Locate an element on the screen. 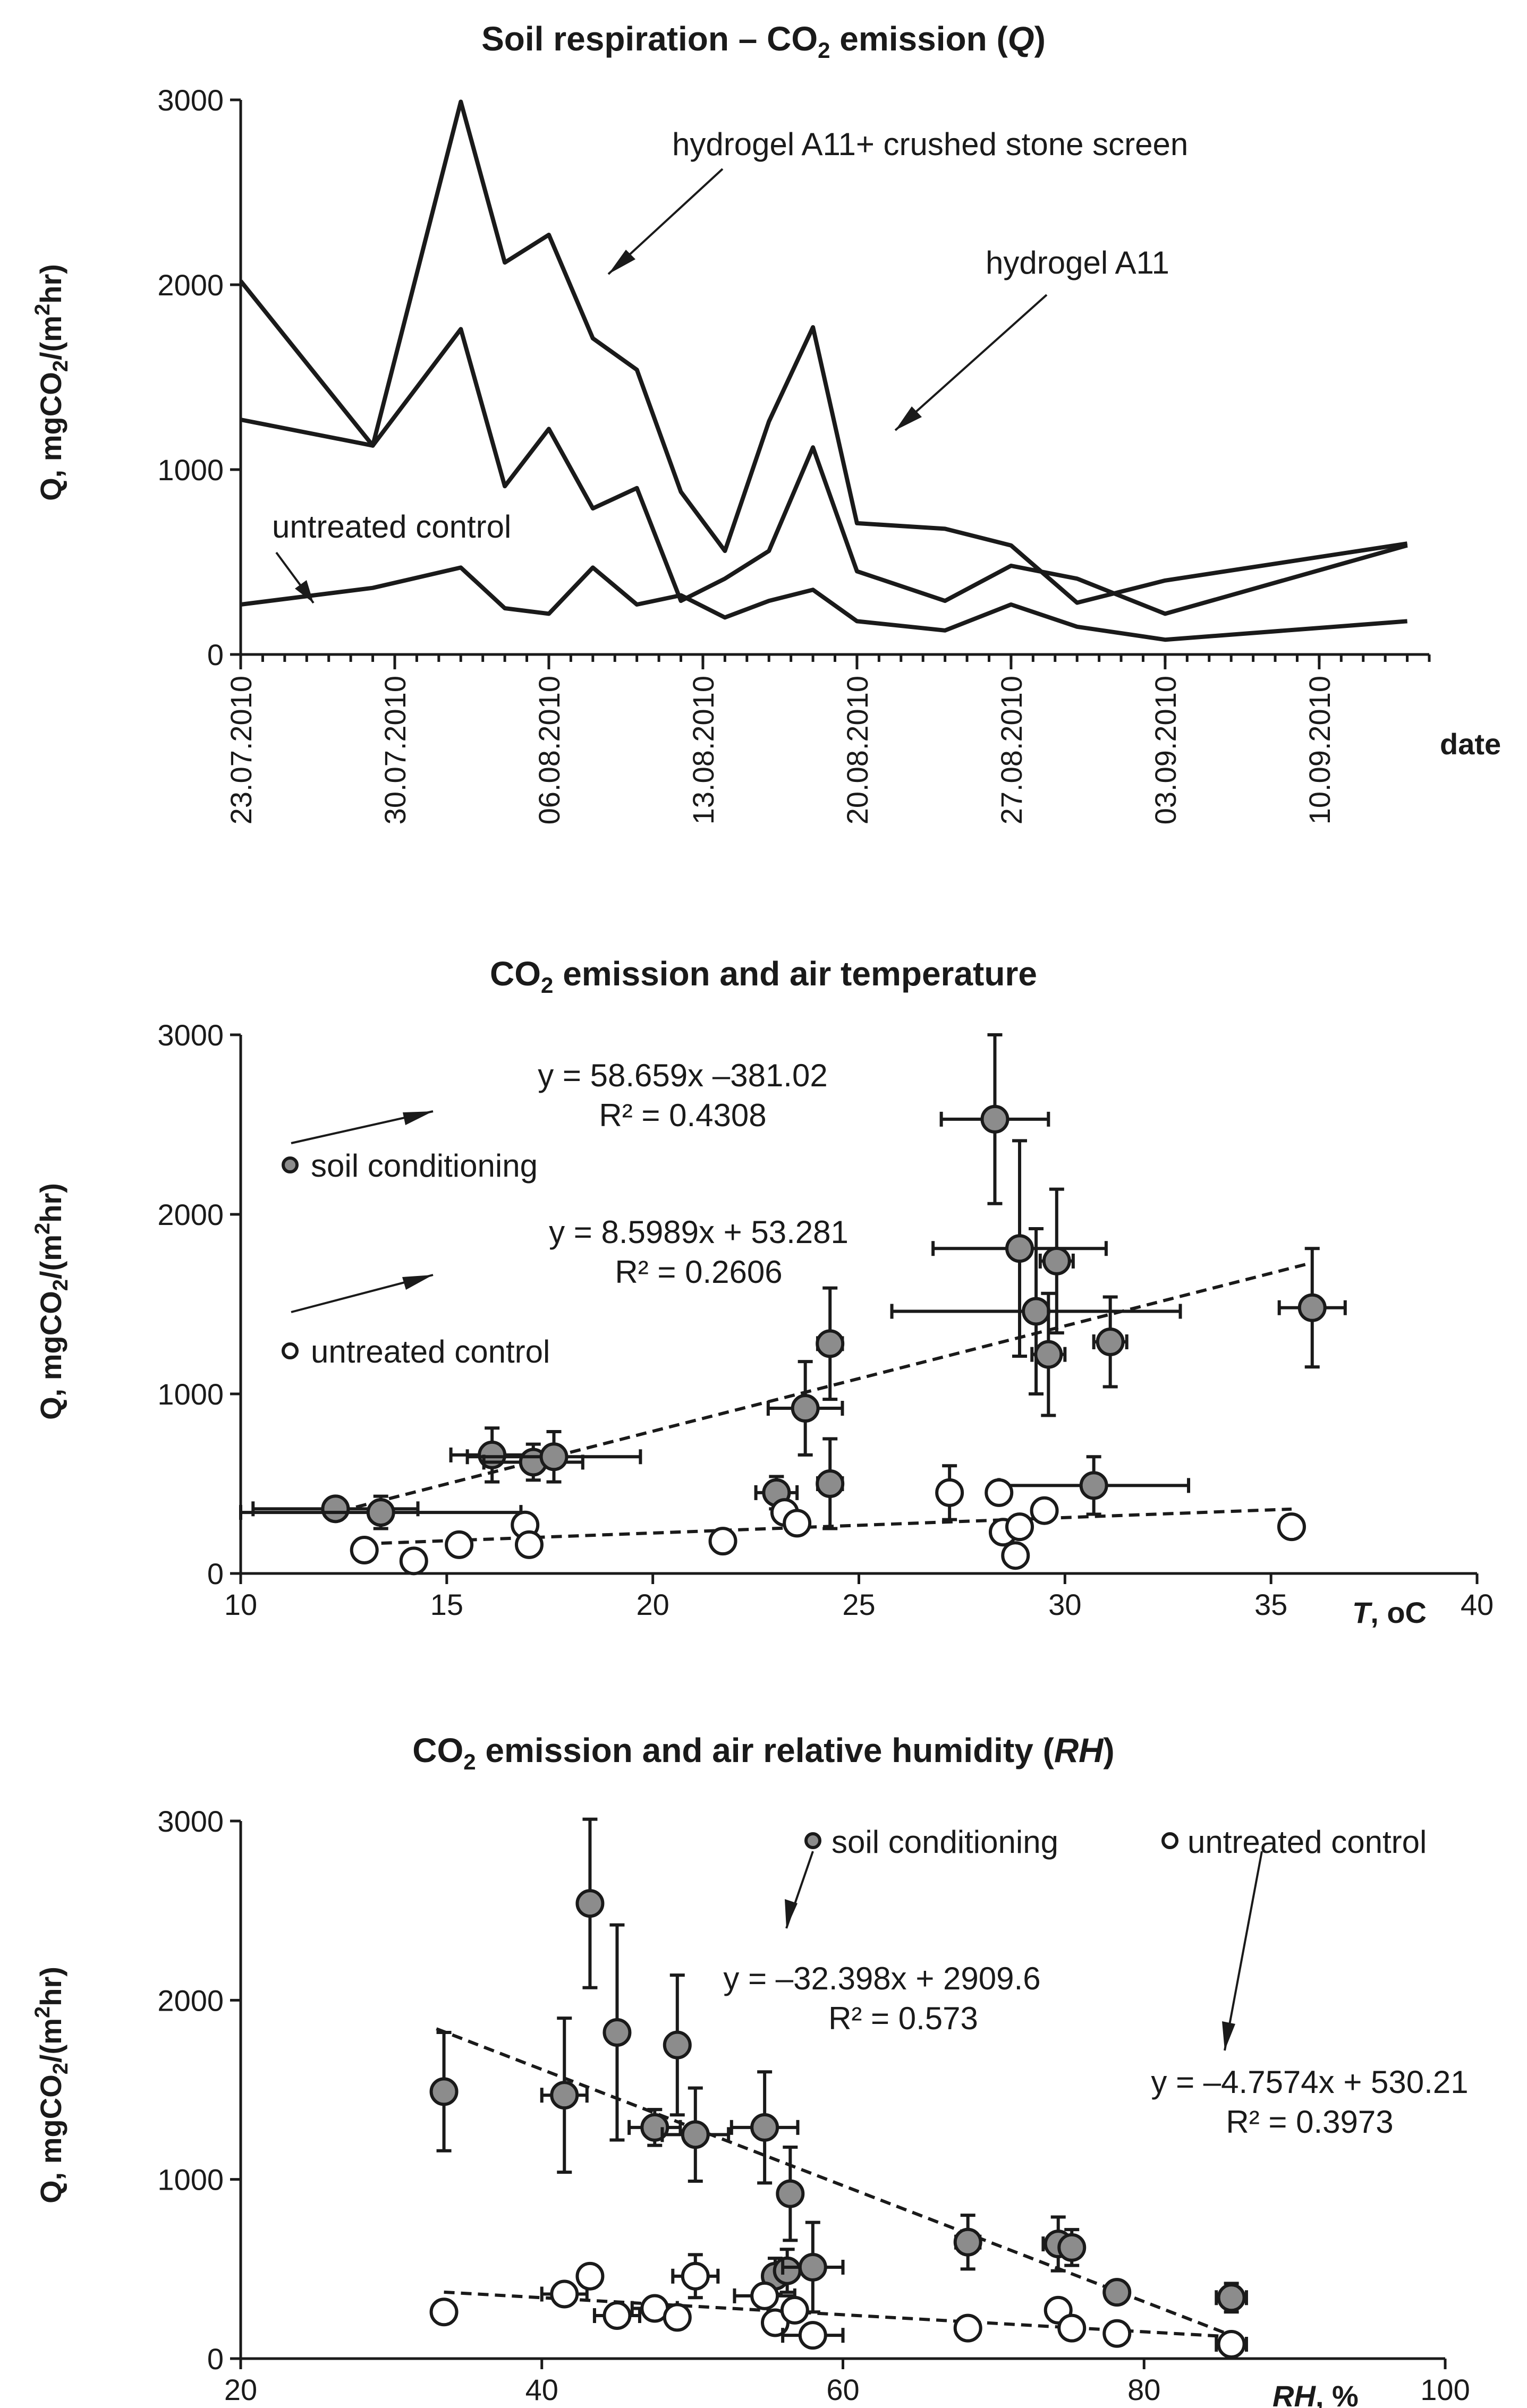  panel3-trendlines is located at coordinates (835, 2183).